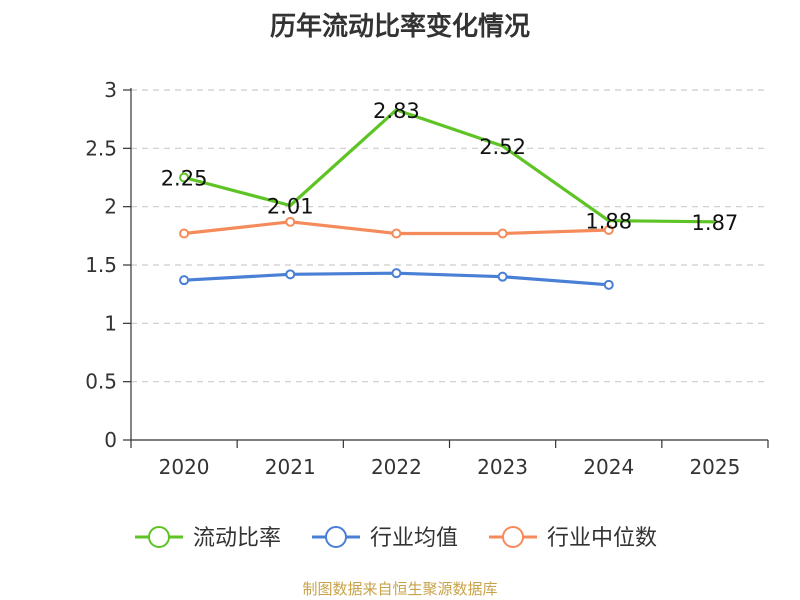  I want to click on y-tick-label: 1.5, so click(101, 265).